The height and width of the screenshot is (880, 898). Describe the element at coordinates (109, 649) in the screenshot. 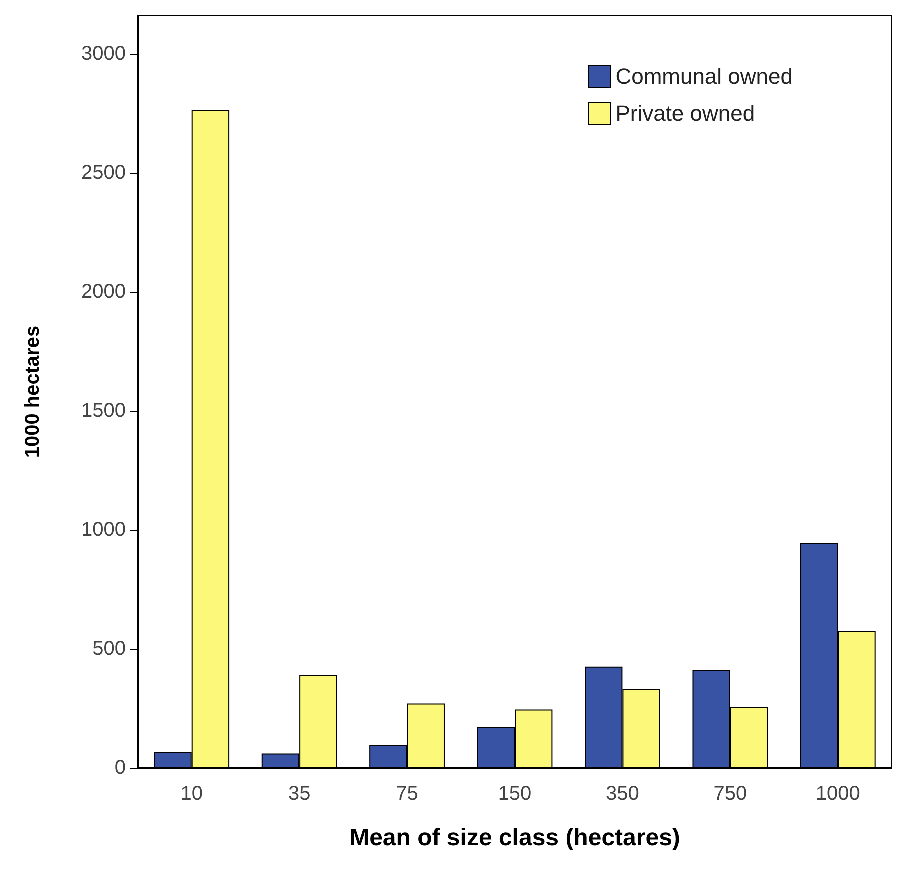

I see `y-tick-label: 500` at that location.